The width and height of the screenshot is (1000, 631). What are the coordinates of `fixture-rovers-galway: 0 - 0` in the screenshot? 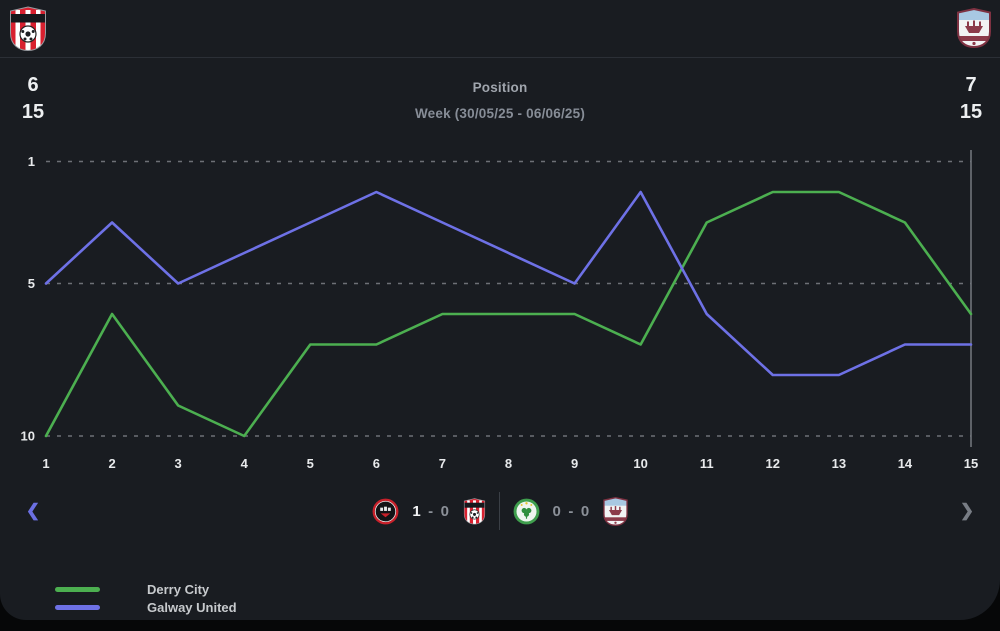 It's located at (570, 511).